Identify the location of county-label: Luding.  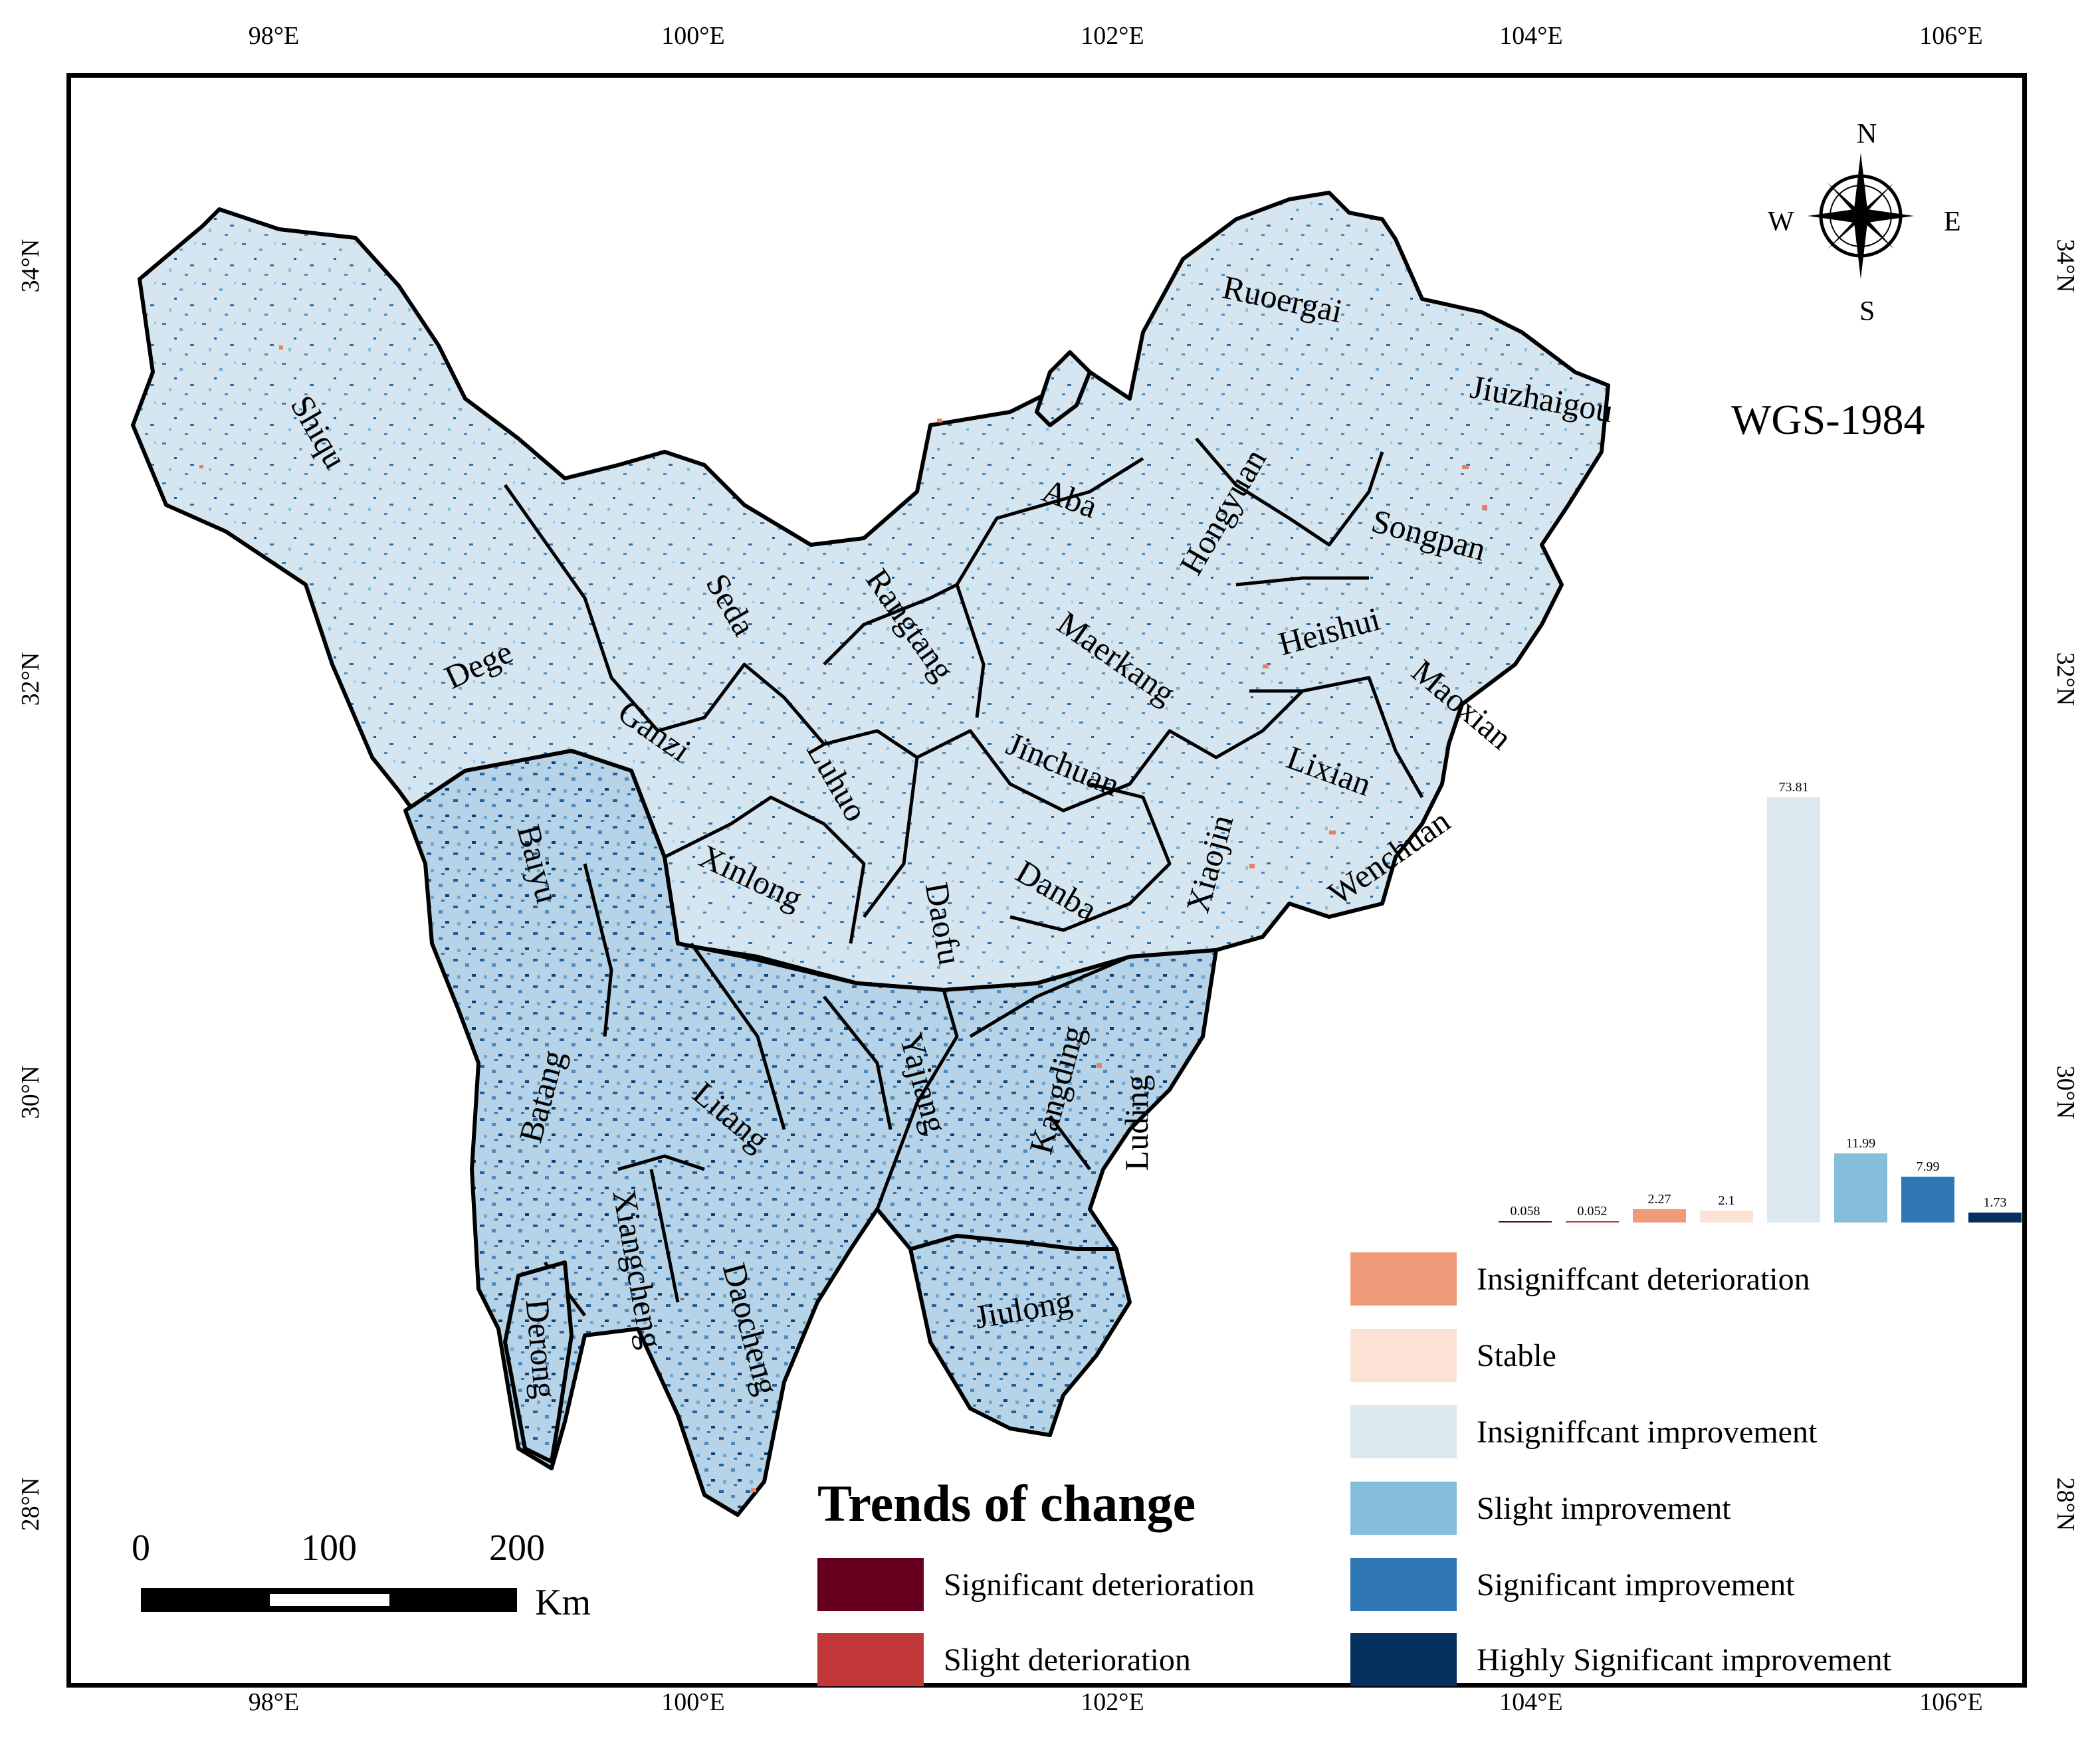
(1136, 1122).